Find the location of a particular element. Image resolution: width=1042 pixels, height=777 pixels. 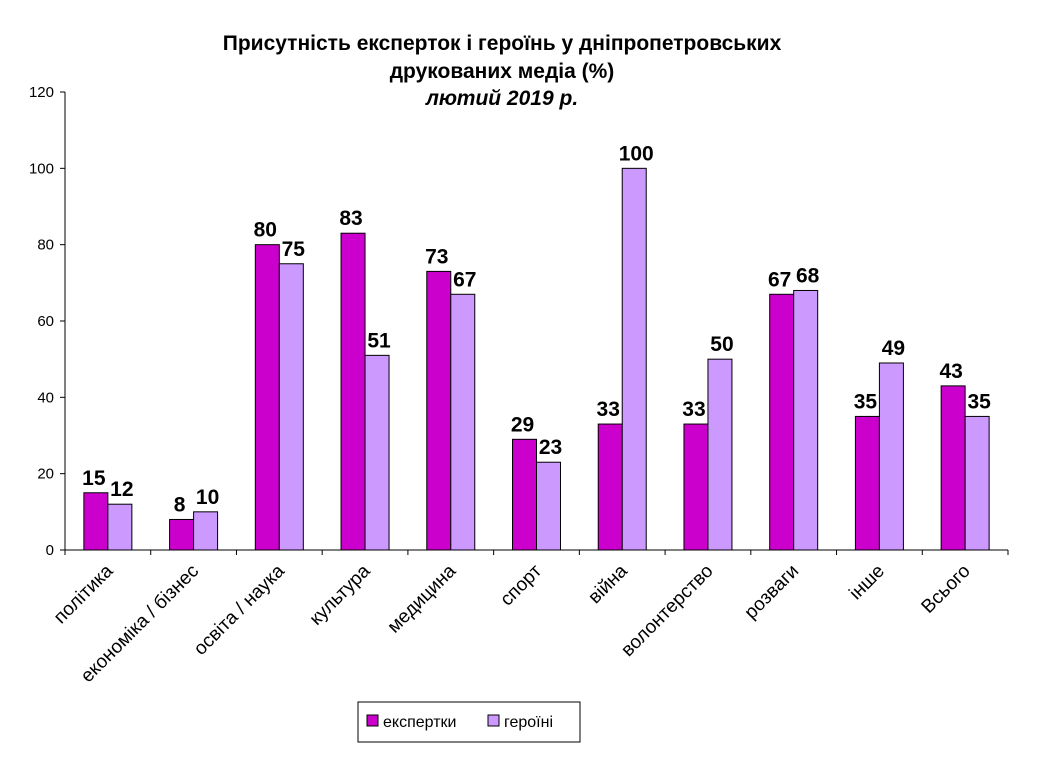

y-tick-label: 20 is located at coordinates (45, 474).